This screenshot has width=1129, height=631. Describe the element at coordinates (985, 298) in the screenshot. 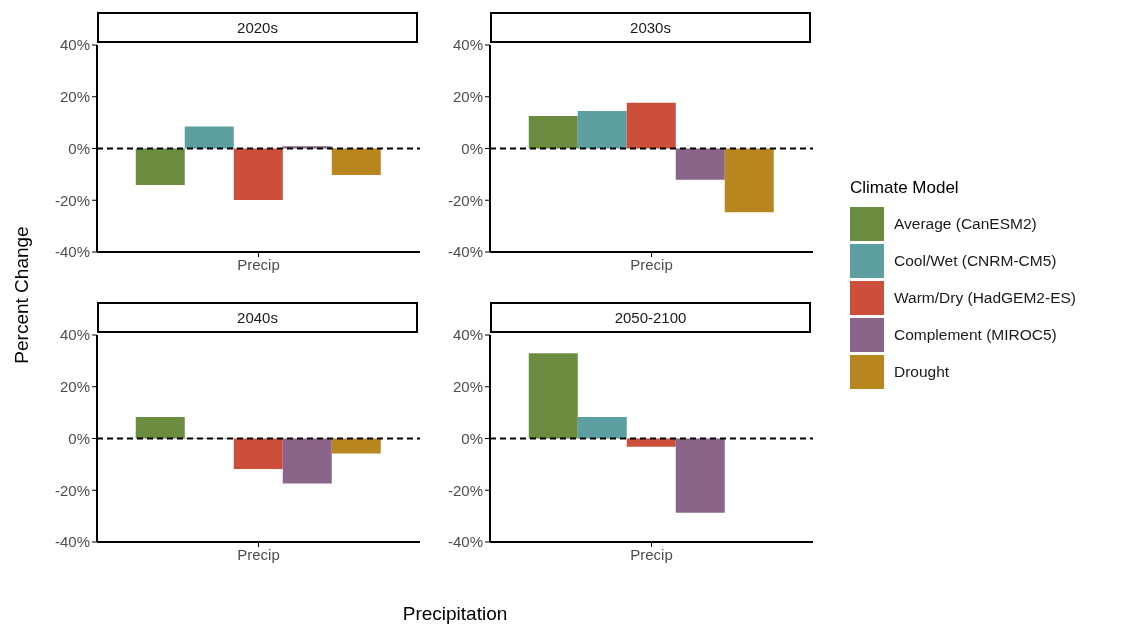

I see `legend-label: Warm/Dry (HadGEM2-ES)` at that location.